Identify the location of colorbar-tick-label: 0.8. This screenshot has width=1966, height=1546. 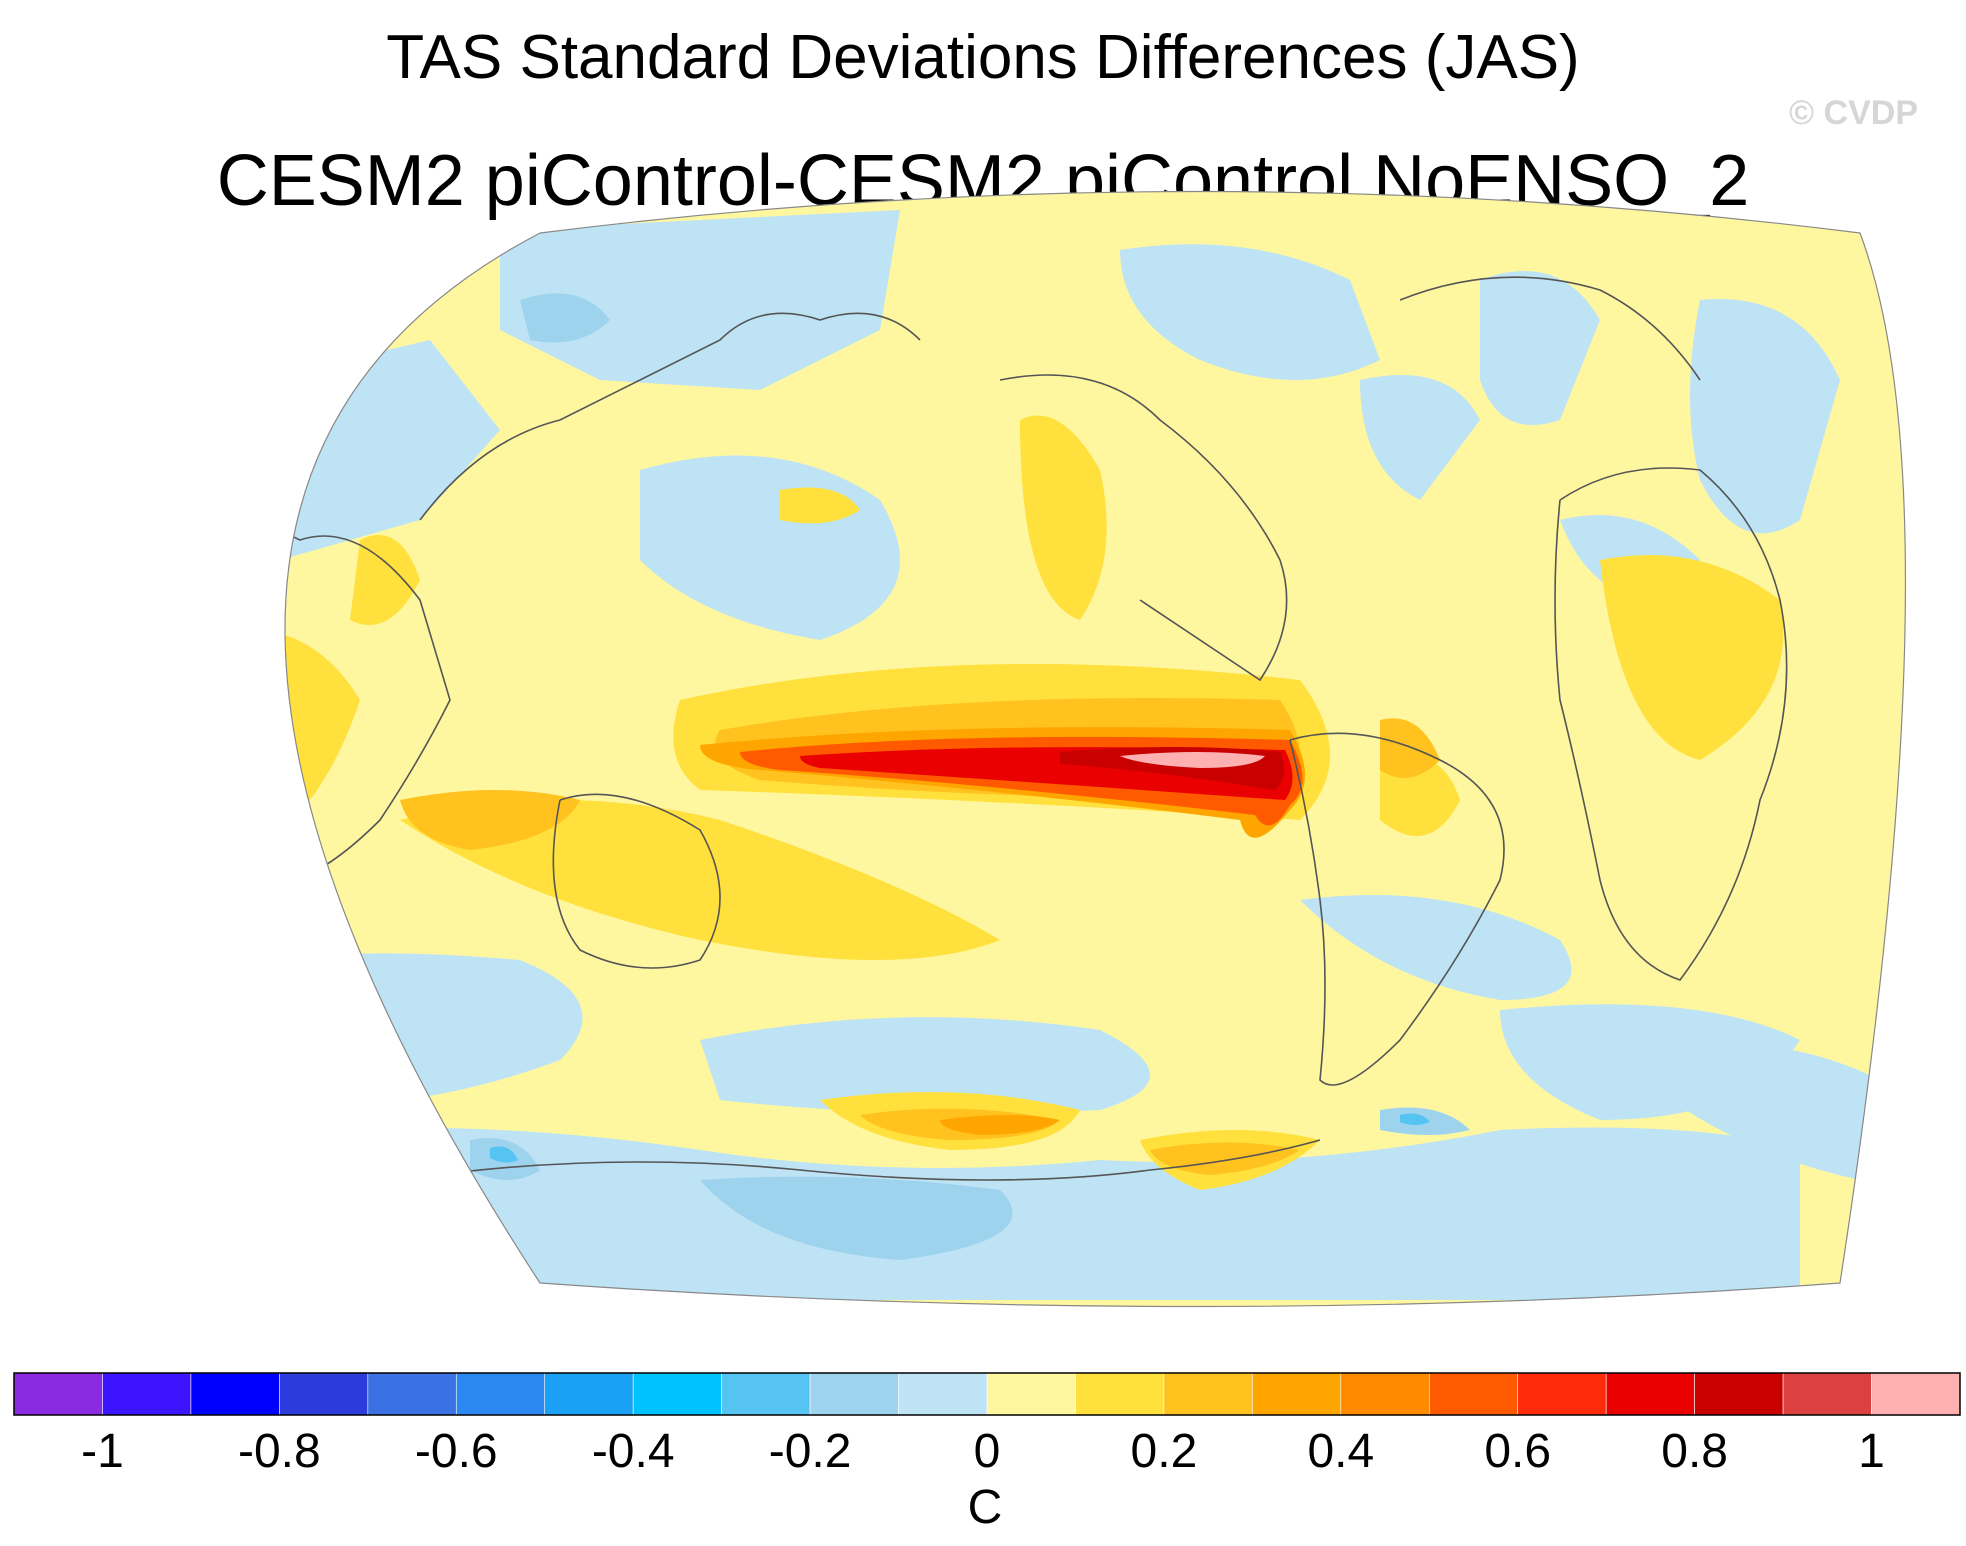
(1694, 1451).